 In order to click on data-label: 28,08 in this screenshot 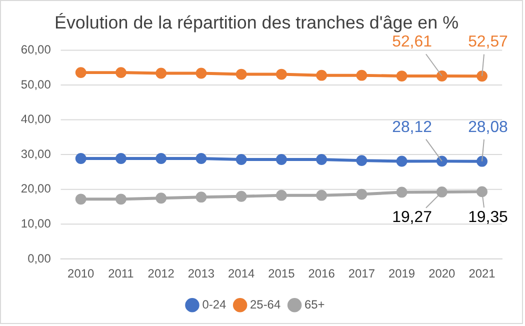, I will do `click(488, 127)`.